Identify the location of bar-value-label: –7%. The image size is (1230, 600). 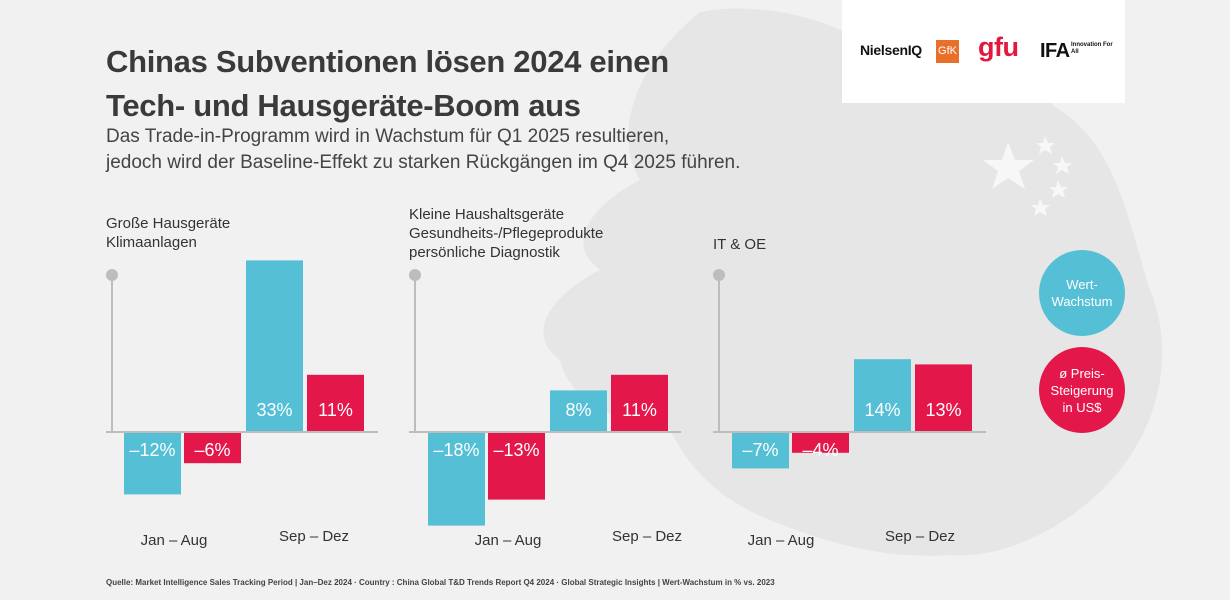
(760, 450).